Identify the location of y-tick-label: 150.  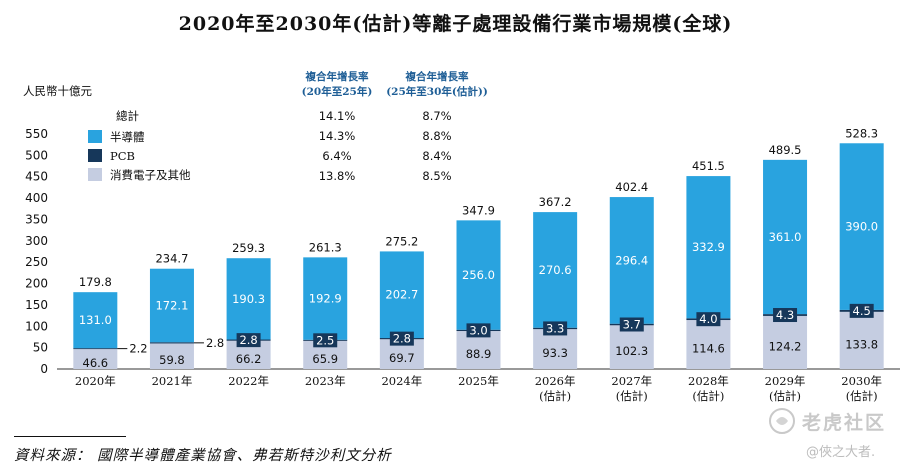
(36, 305).